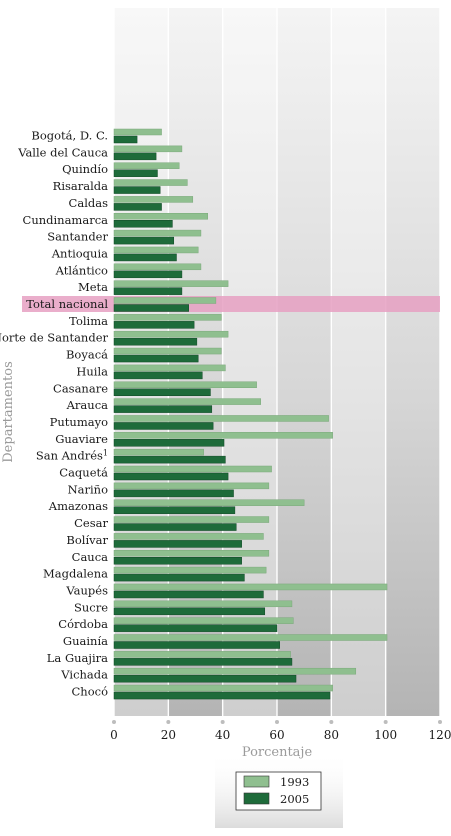  Describe the element at coordinates (222, 735) in the screenshot. I see `x-tick-label: 40` at that location.